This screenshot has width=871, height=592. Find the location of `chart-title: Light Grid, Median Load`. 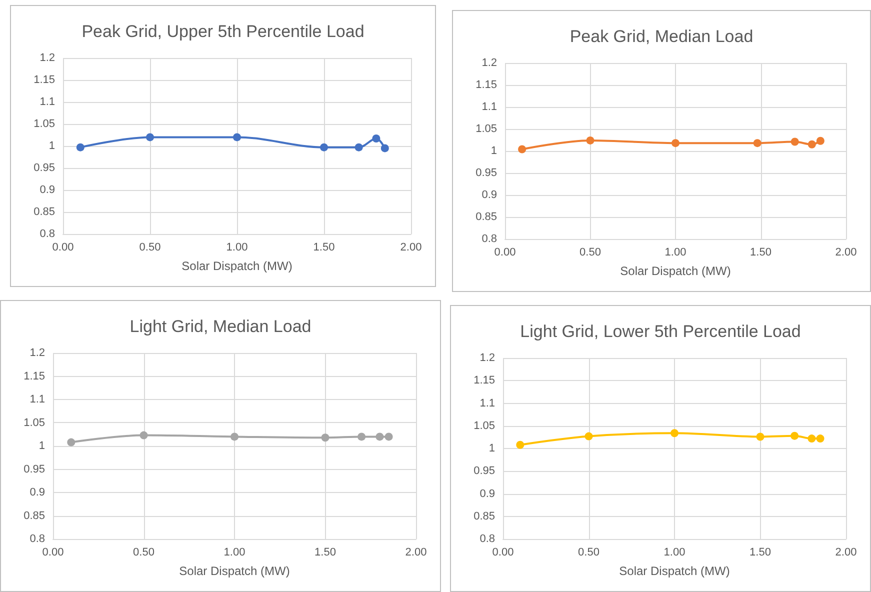

chart-title: Light Grid, Median Load is located at coordinates (221, 326).